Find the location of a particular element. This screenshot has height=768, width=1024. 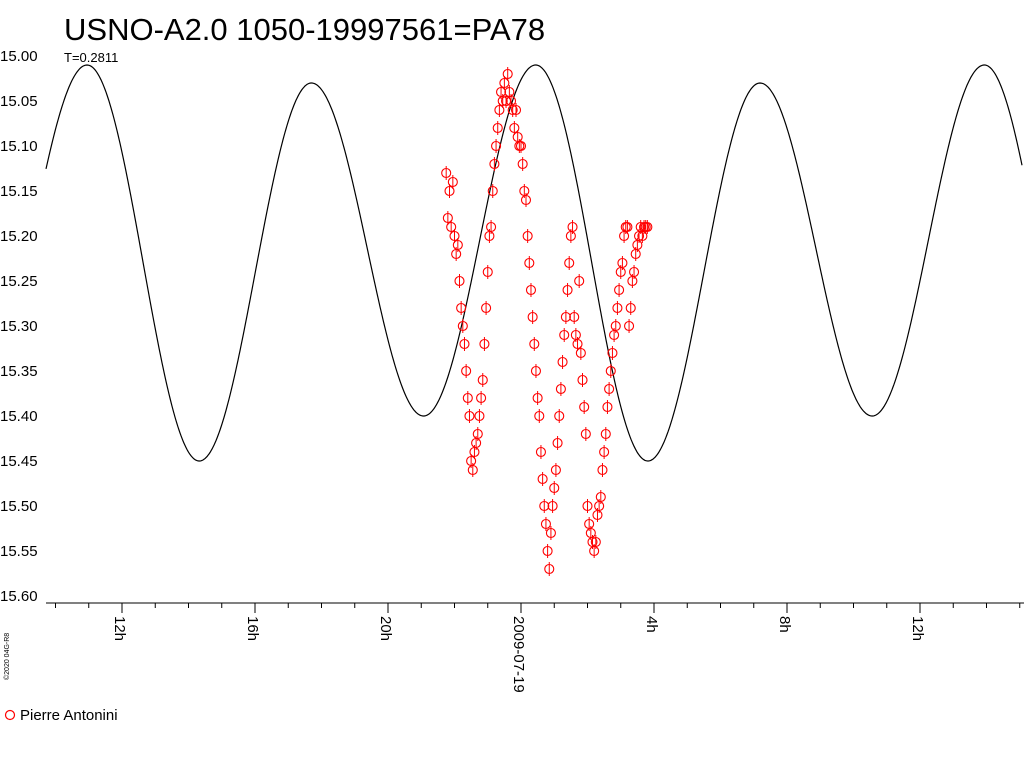

x-axis: 12h 16h 20h 2009-07-19 4h 8h 12h is located at coordinates (535, 647).